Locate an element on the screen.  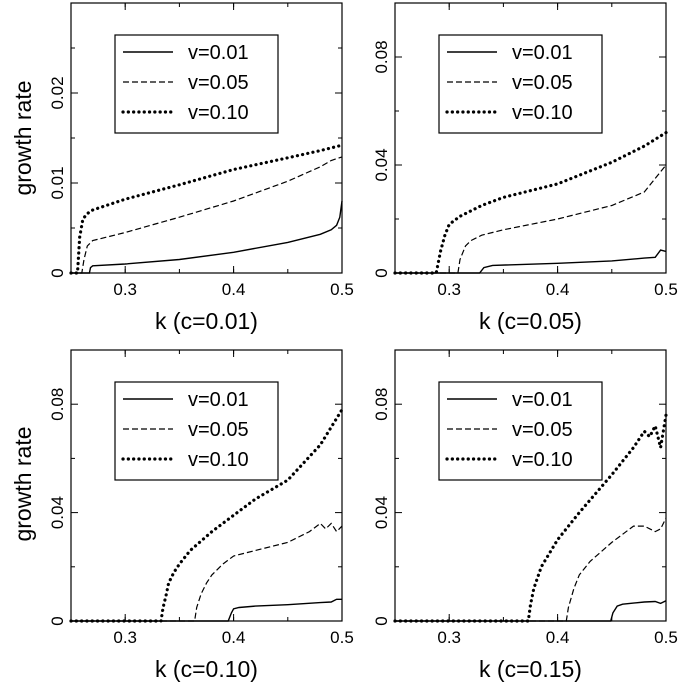
y-tick-label: 0.02 is located at coordinates (57, 92).